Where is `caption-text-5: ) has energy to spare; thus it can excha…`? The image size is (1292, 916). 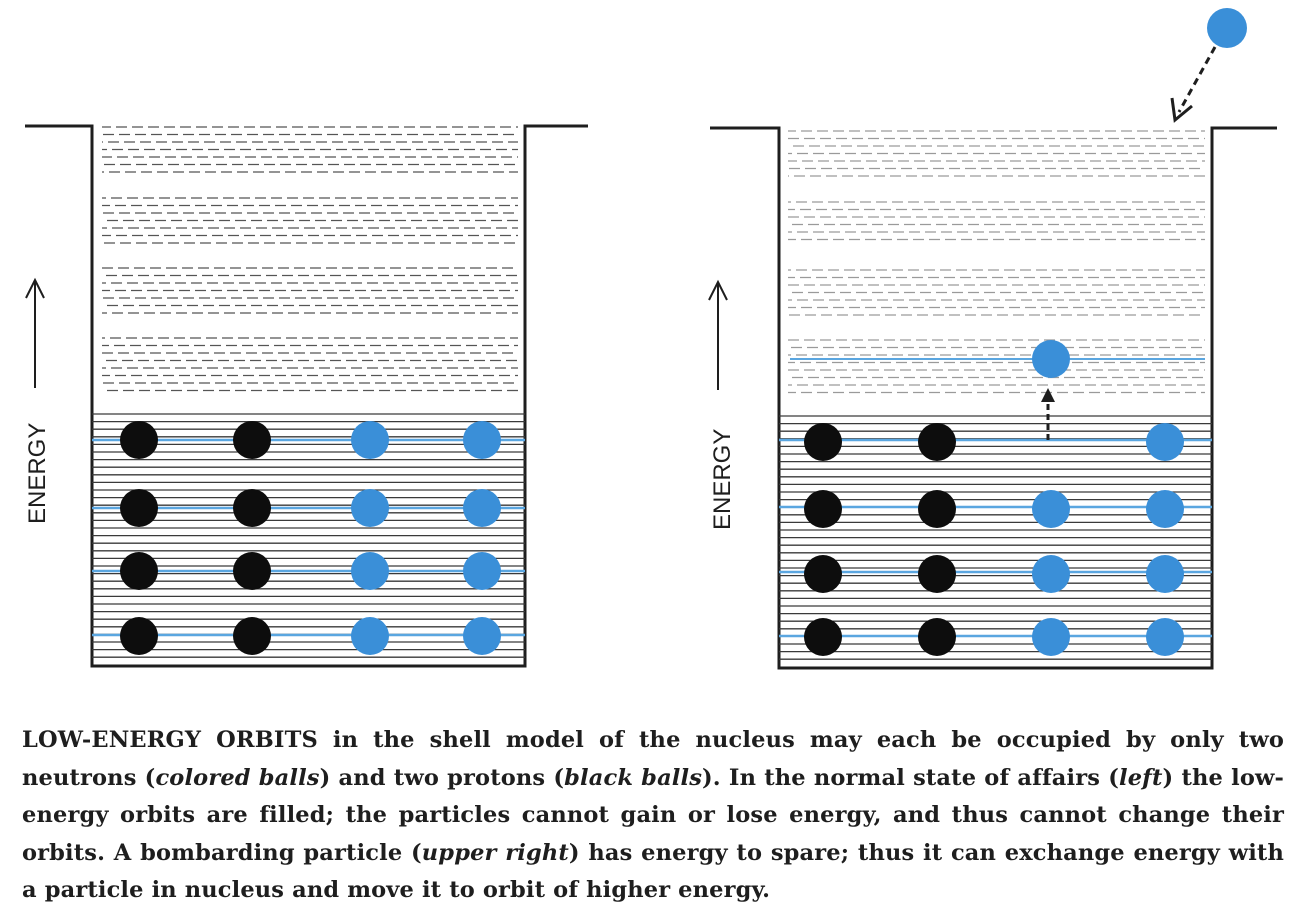 caption-text-5: ) has energy to spare; thus it can excha… is located at coordinates (653, 871).